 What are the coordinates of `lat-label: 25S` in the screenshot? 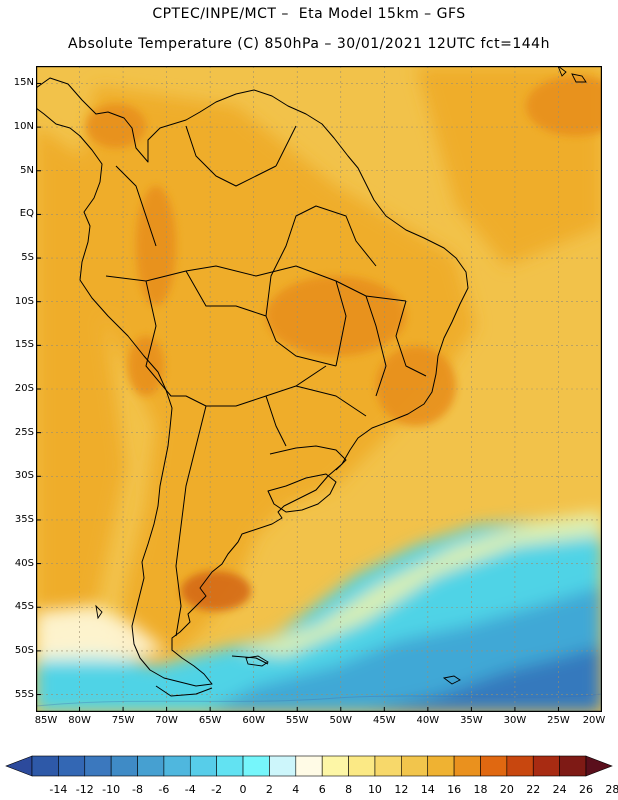 It's located at (24, 432).